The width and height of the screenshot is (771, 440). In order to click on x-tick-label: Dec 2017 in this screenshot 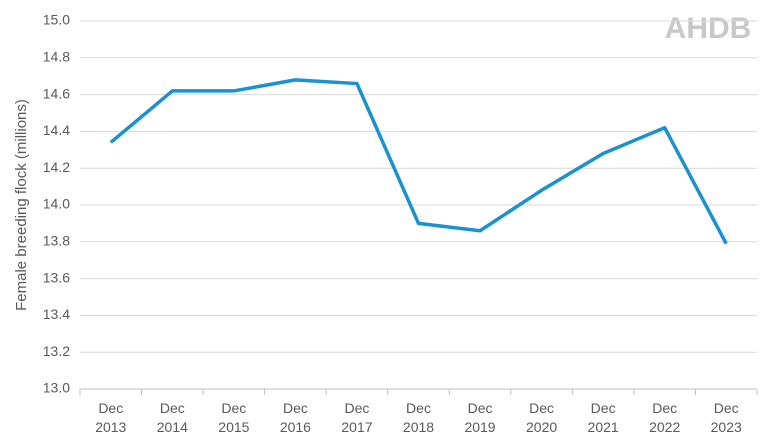, I will do `click(357, 417)`.